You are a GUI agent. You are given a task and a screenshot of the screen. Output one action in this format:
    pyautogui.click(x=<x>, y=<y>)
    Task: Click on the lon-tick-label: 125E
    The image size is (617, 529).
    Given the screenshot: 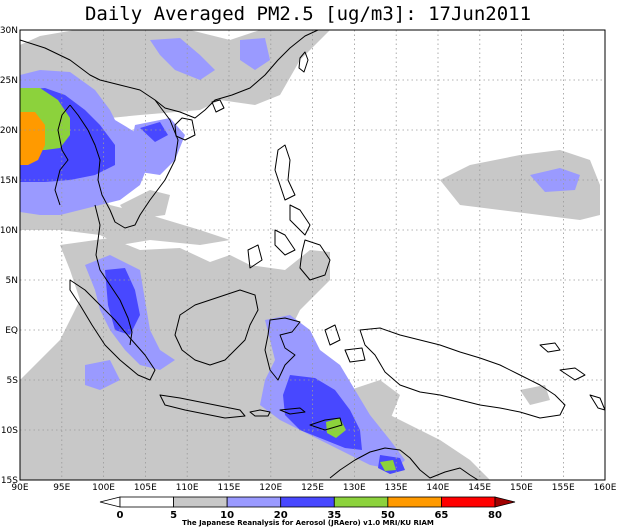 What is the action you would take?
    pyautogui.click(x=312, y=488)
    